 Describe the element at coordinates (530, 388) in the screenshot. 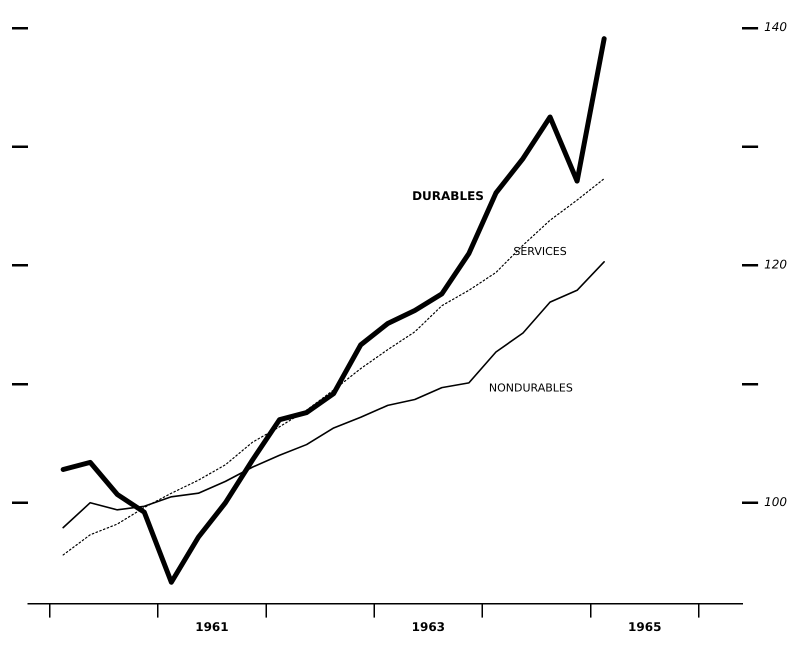

I see `series-label: NONDURABLES` at that location.